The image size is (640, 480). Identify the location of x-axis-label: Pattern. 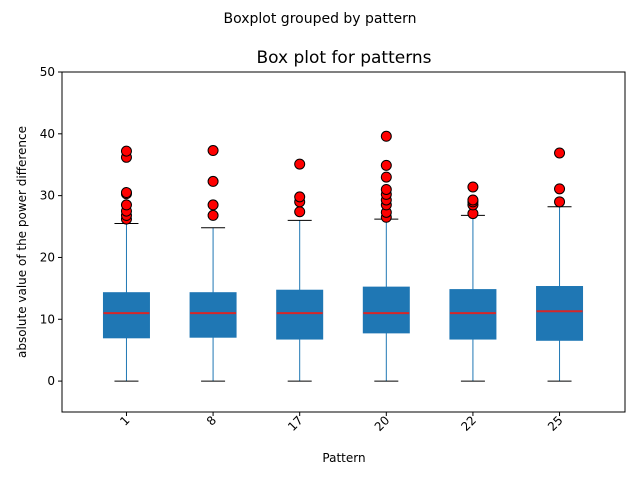
(343, 458).